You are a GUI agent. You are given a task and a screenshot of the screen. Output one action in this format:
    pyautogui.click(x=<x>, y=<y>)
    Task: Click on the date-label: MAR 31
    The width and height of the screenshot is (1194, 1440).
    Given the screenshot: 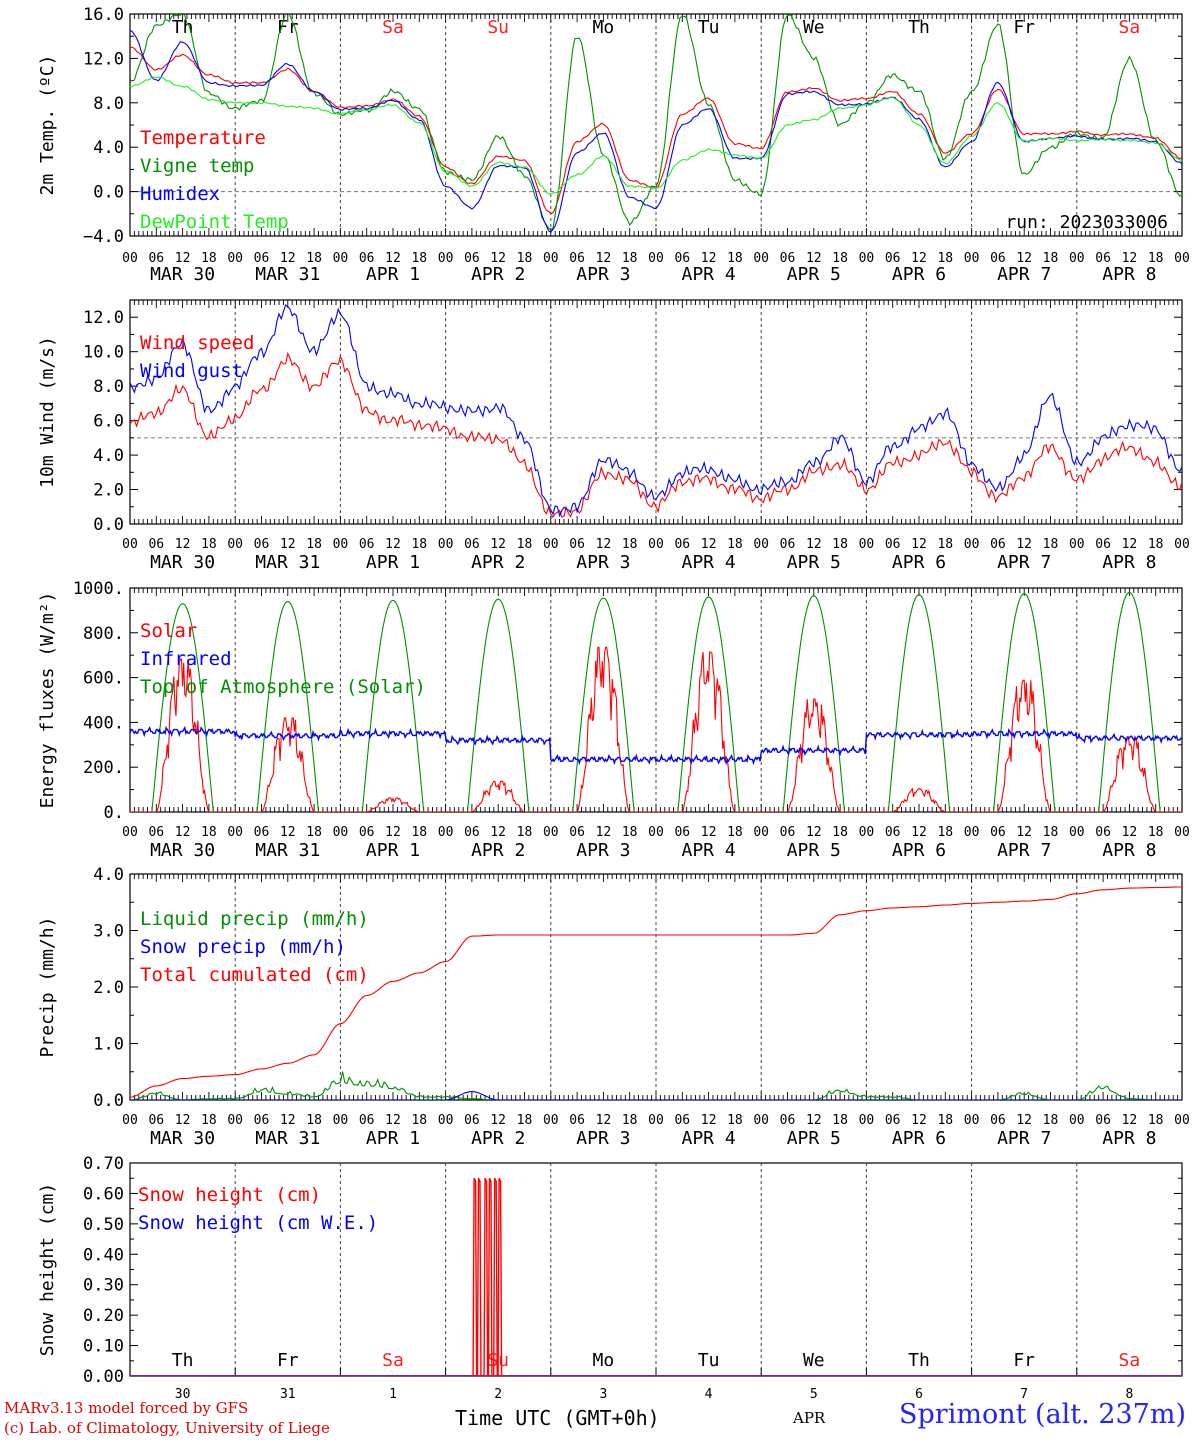 What is the action you would take?
    pyautogui.click(x=287, y=274)
    